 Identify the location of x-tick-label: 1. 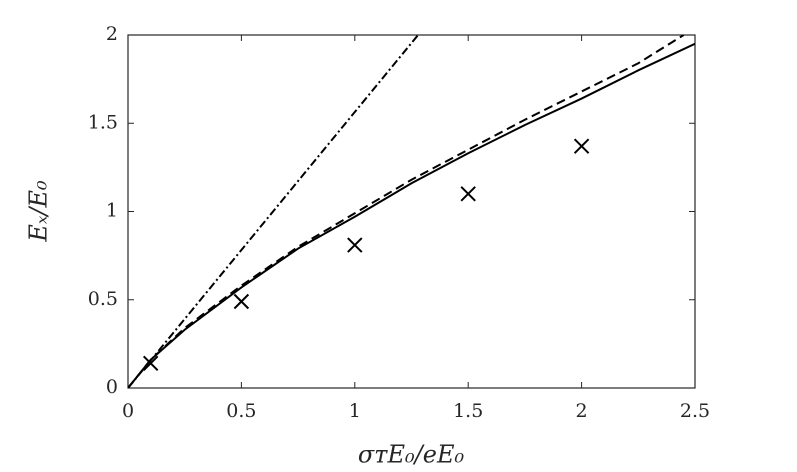
(355, 411).